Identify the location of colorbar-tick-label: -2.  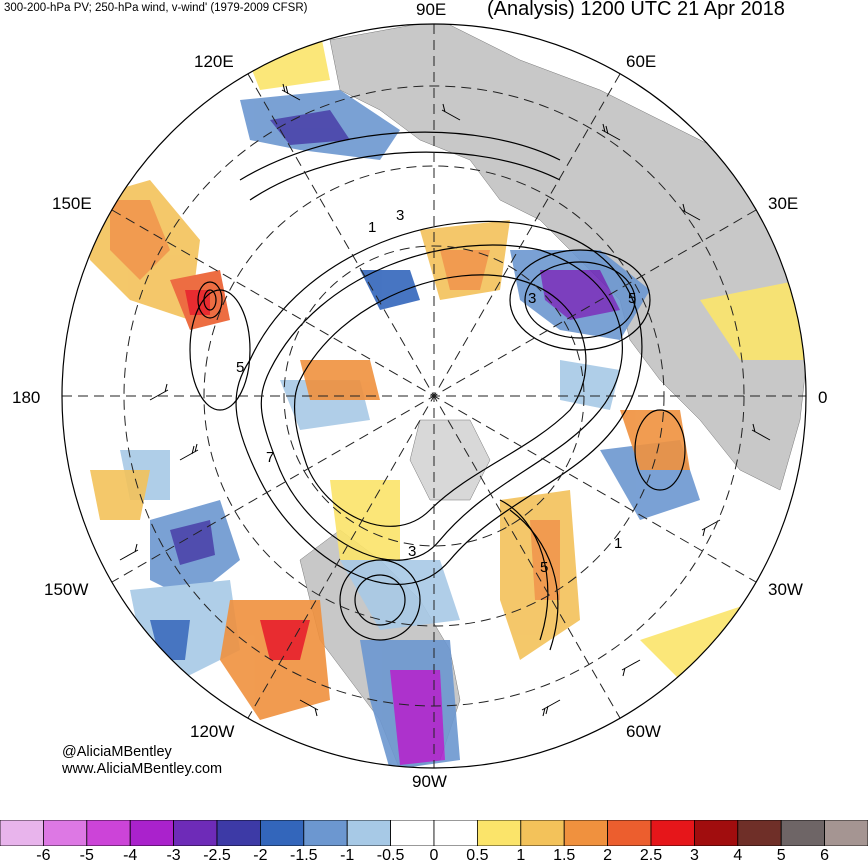
(260, 855).